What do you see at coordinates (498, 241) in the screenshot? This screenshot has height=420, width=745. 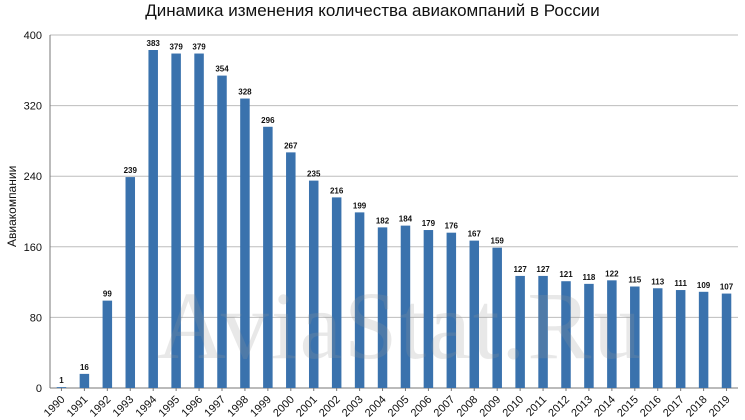 I see `data-label: 159` at bounding box center [498, 241].